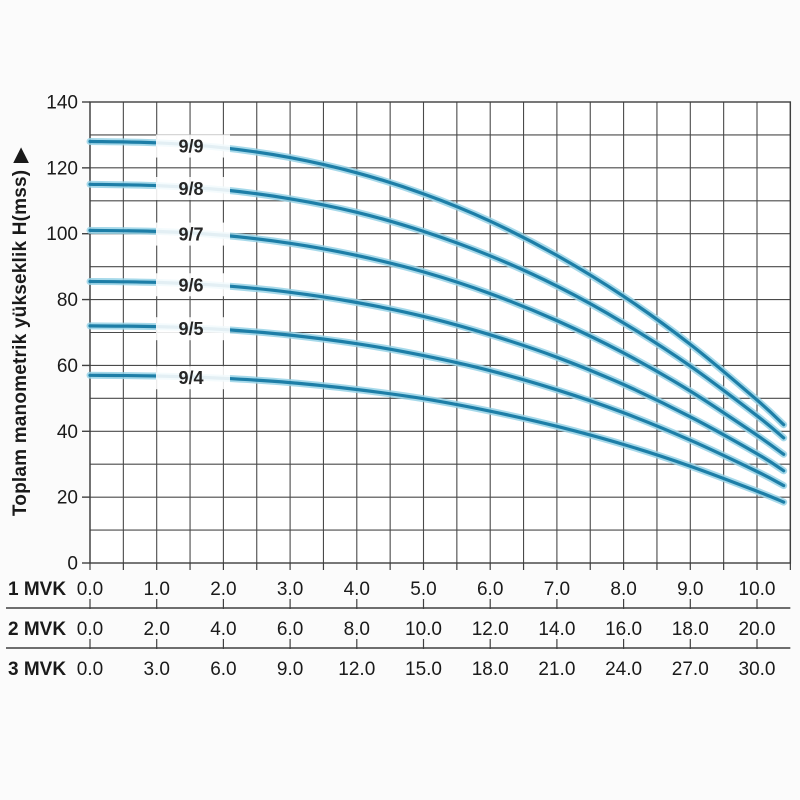  I want to click on x-tick-label: 20.0, so click(757, 629).